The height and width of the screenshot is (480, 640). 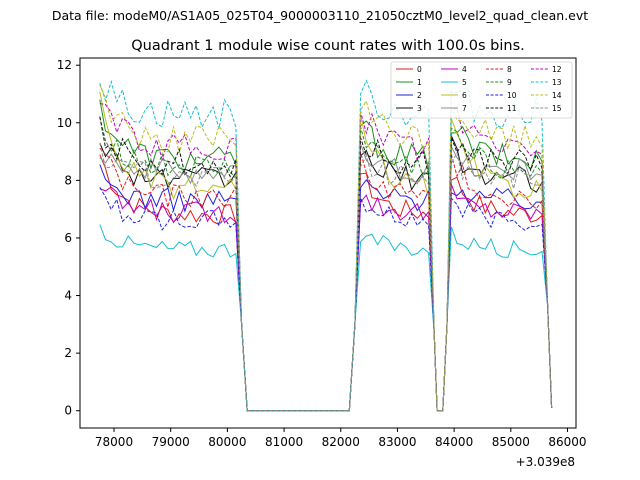 I want to click on legend-label-2: 2, so click(x=419, y=95).